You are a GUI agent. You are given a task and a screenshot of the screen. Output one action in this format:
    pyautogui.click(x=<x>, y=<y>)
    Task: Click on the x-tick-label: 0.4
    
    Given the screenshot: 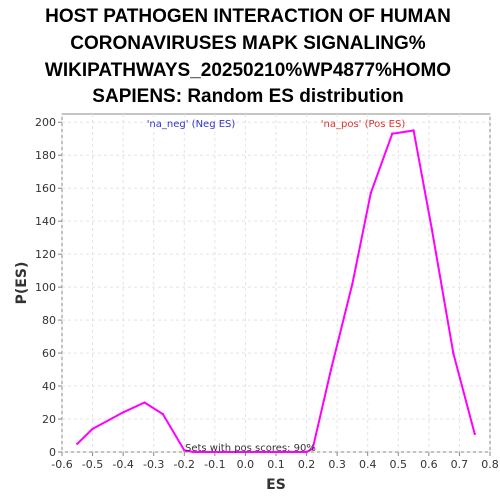 What is the action you would take?
    pyautogui.click(x=368, y=464)
    